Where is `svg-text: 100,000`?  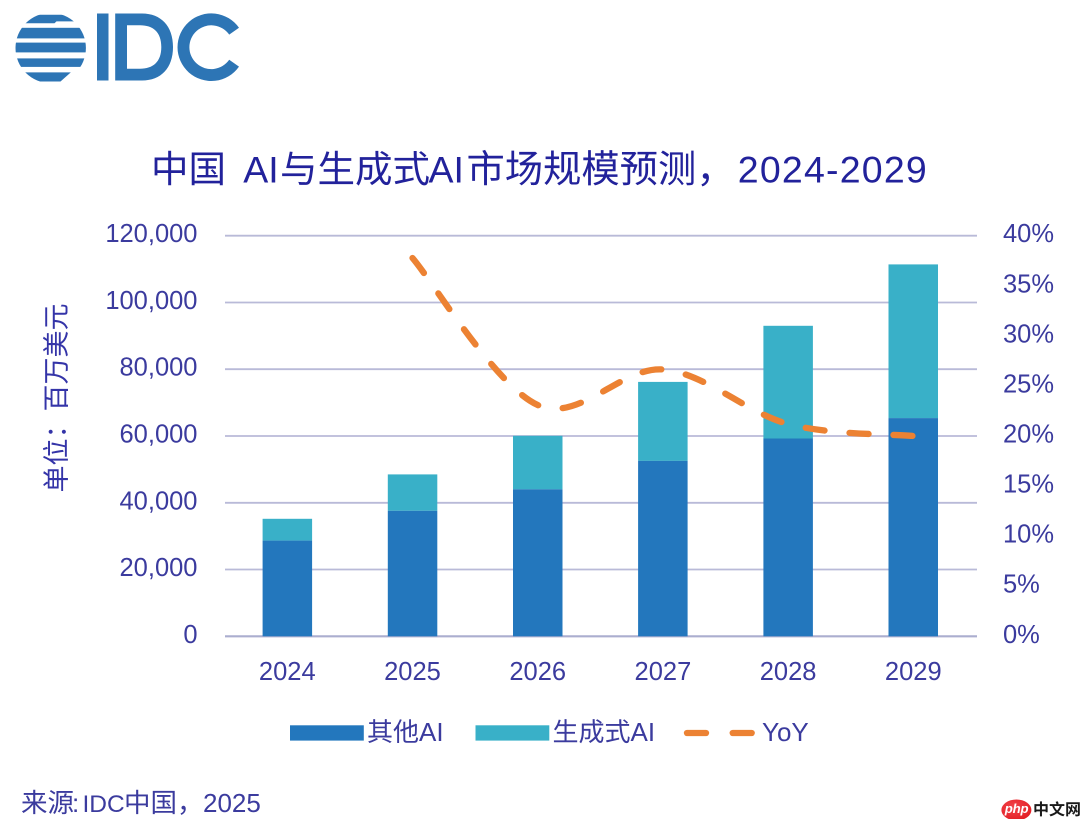
svg-text: 100,000 is located at coordinates (151, 301).